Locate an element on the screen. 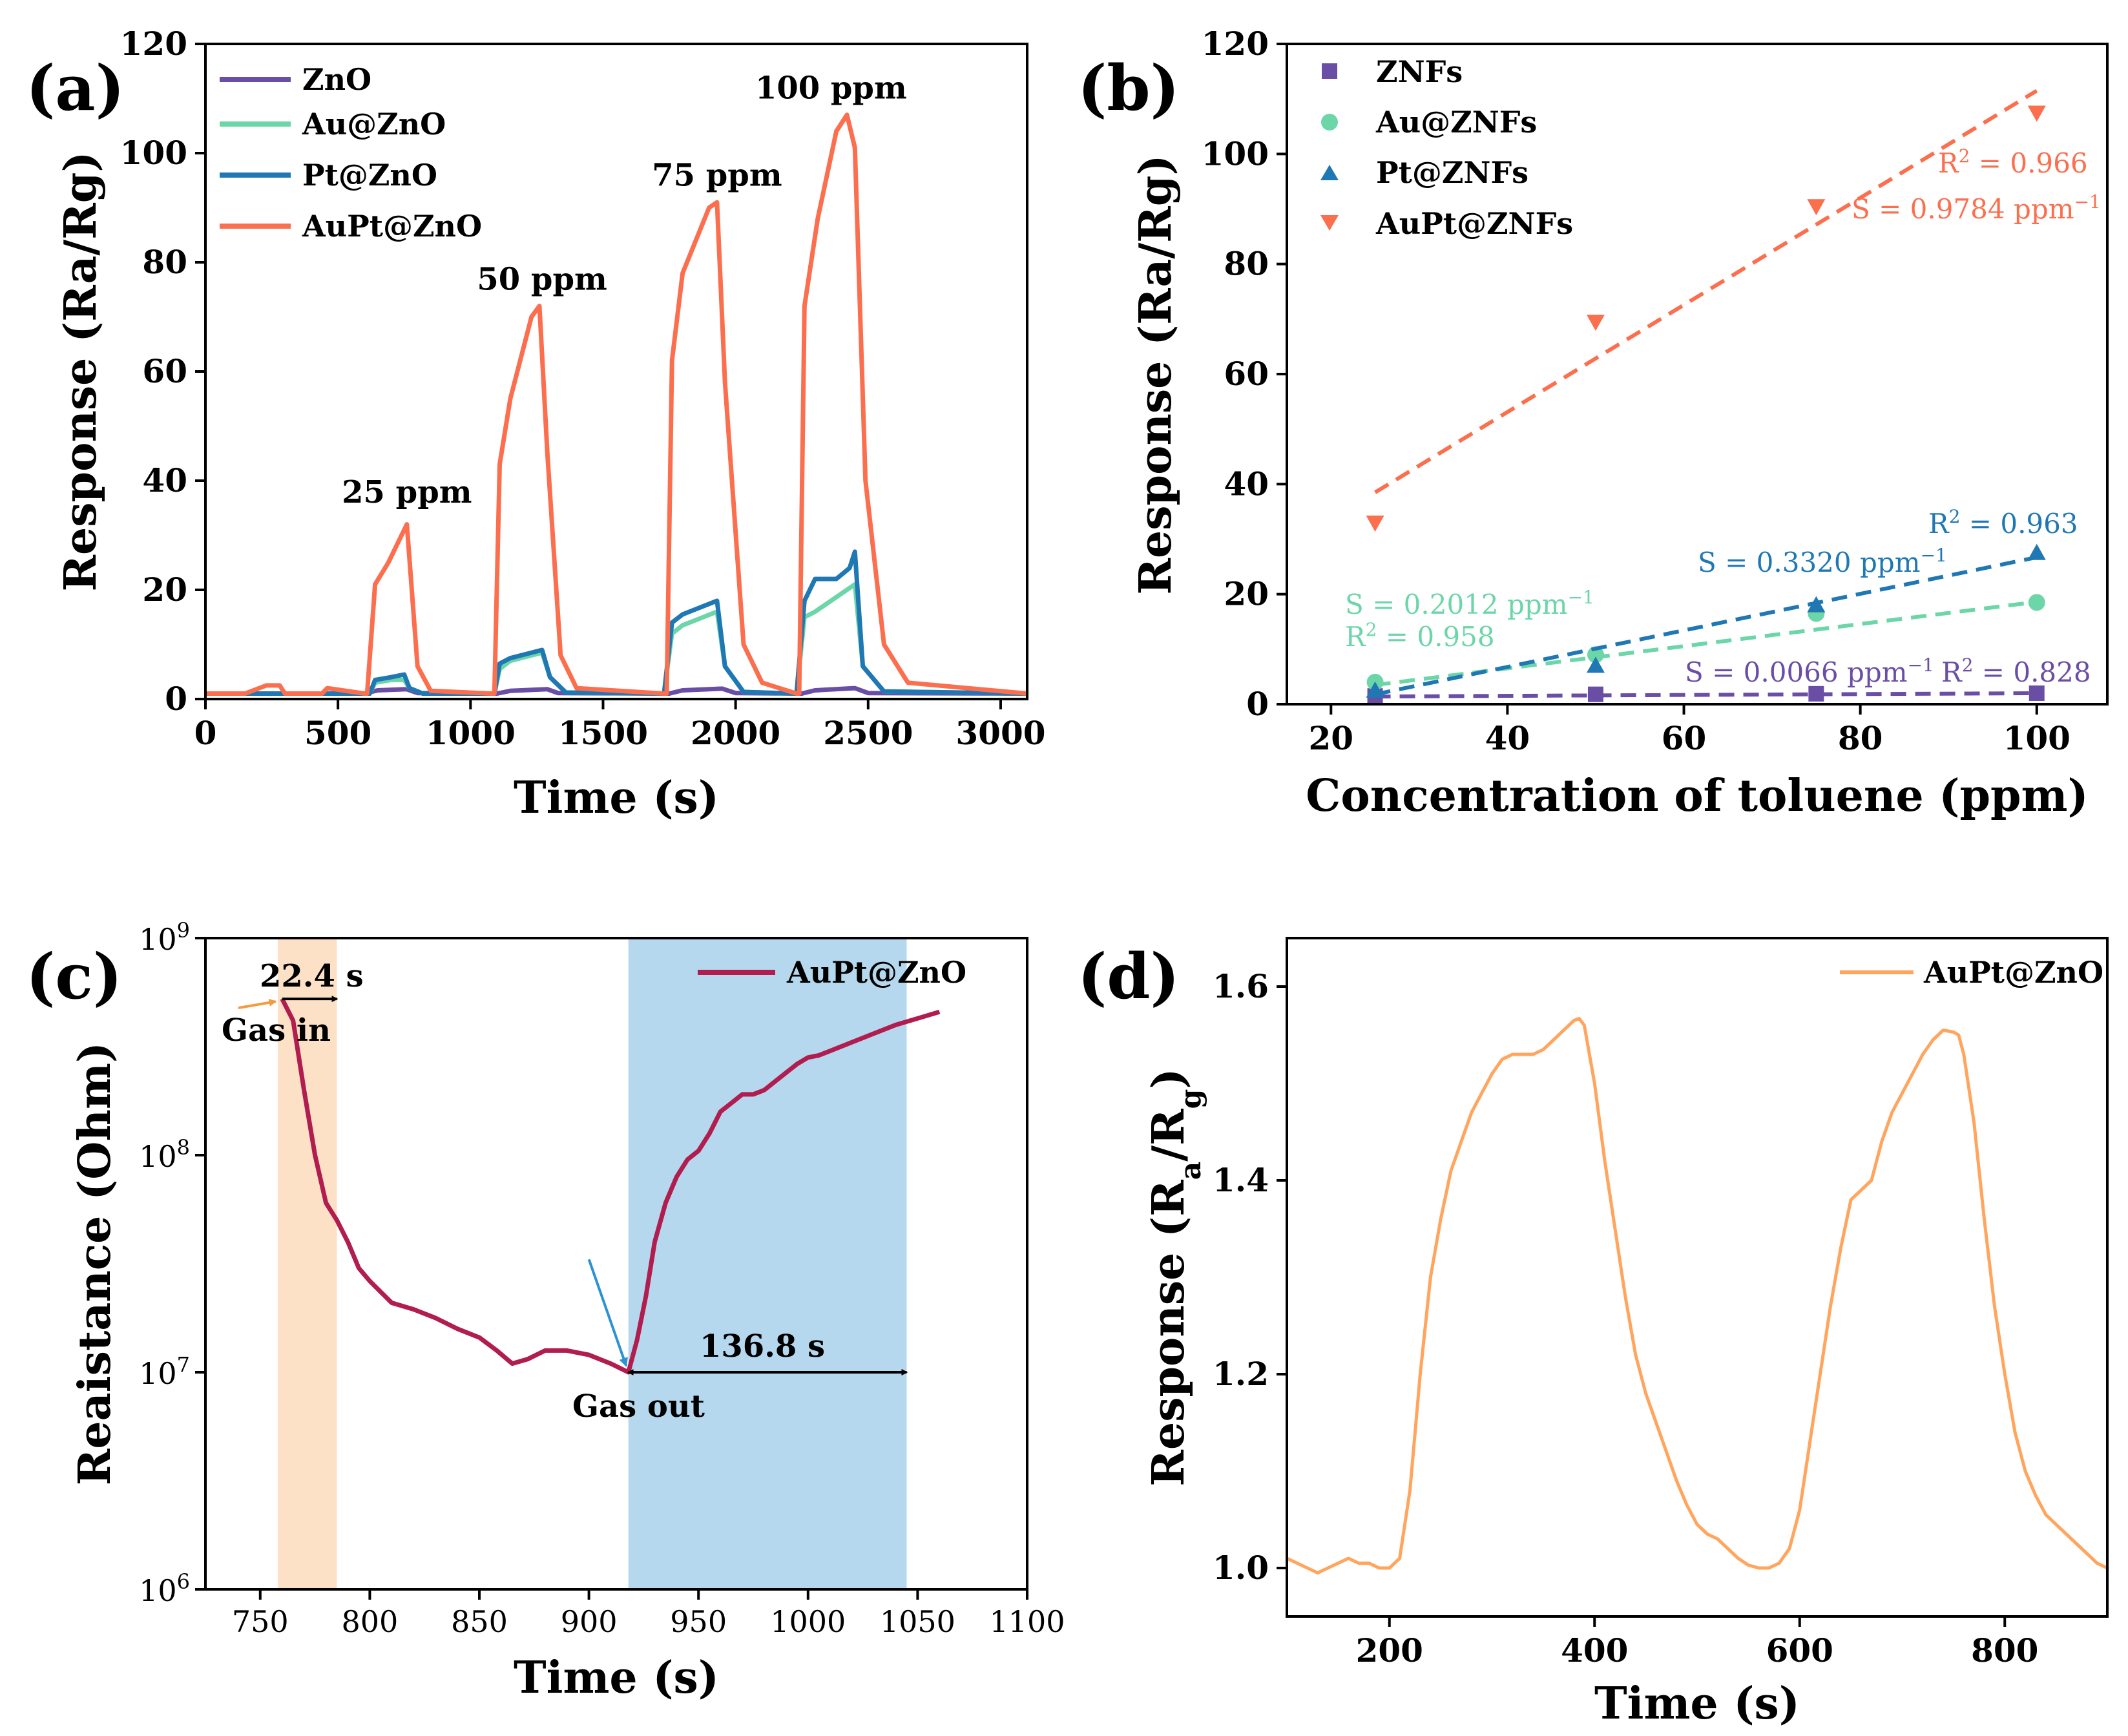 This screenshot has width=2128, height=1736. y-tick-label: 0 is located at coordinates (176, 699).